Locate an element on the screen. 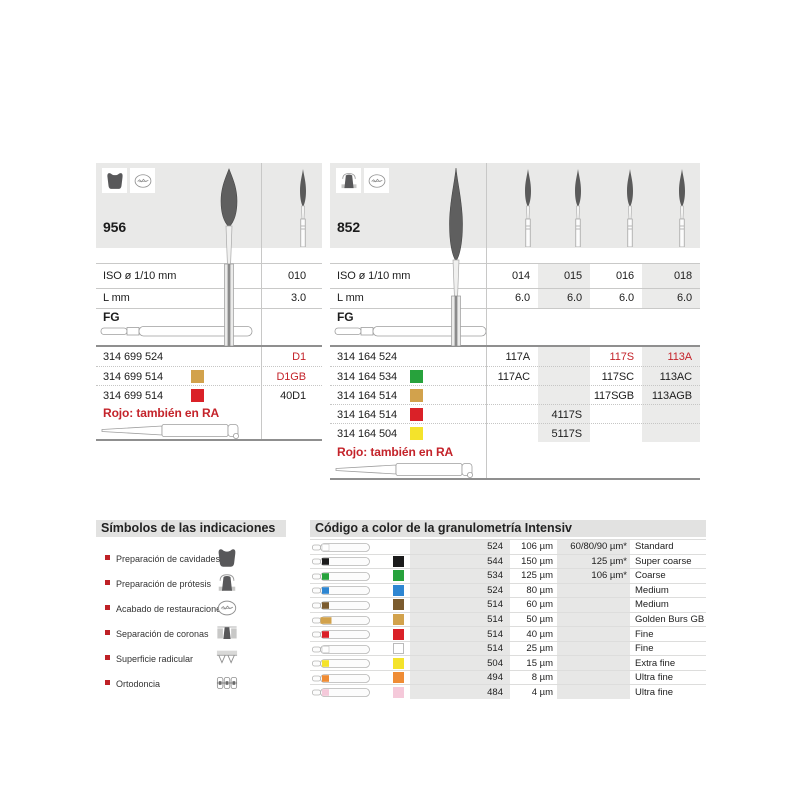 The image size is (800, 800). grit-size: 60 µm is located at coordinates (539, 605).